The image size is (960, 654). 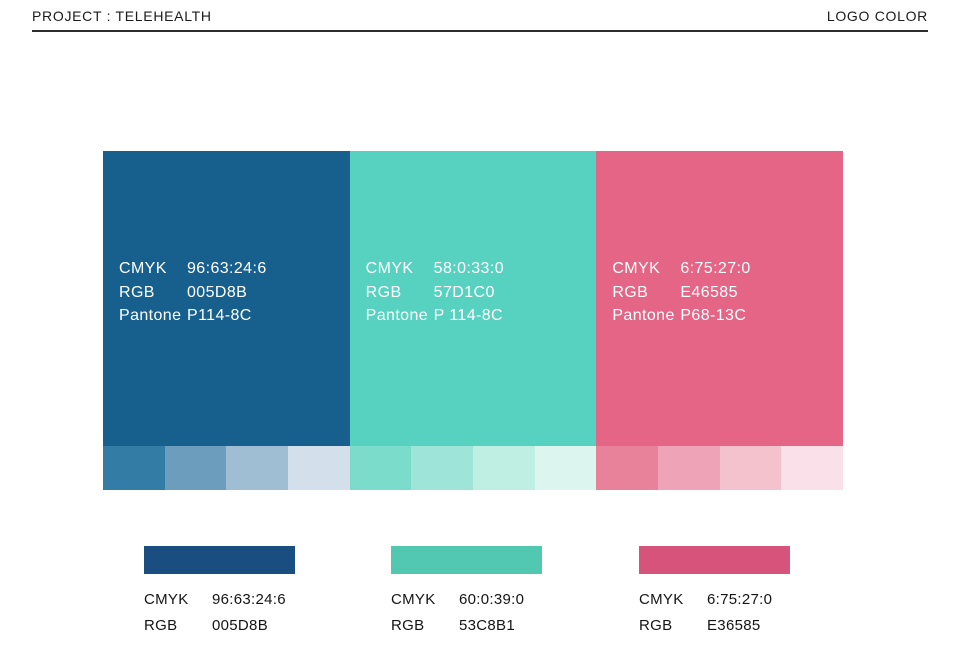 I want to click on pantone-value: P 114-8C, so click(x=468, y=315).